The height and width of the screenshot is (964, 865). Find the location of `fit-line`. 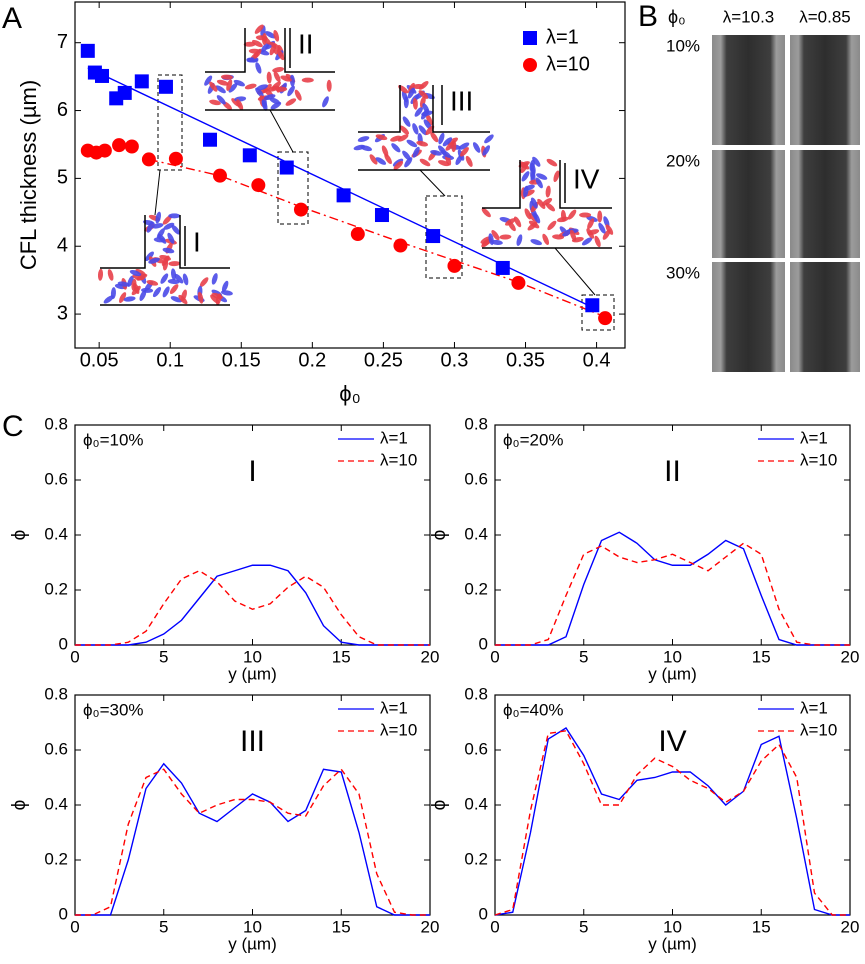

fit-line is located at coordinates (377, 238).